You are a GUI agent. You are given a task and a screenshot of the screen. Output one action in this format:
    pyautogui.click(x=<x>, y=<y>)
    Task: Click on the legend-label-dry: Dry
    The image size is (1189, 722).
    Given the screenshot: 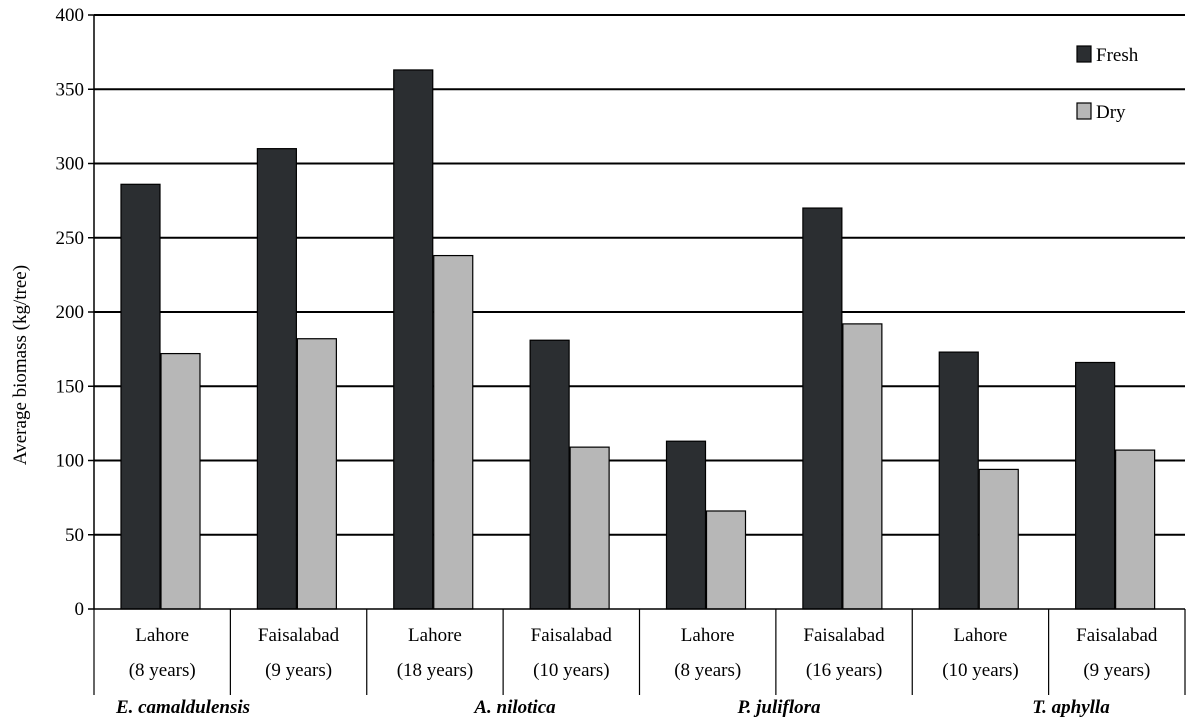 What is the action you would take?
    pyautogui.click(x=1111, y=112)
    